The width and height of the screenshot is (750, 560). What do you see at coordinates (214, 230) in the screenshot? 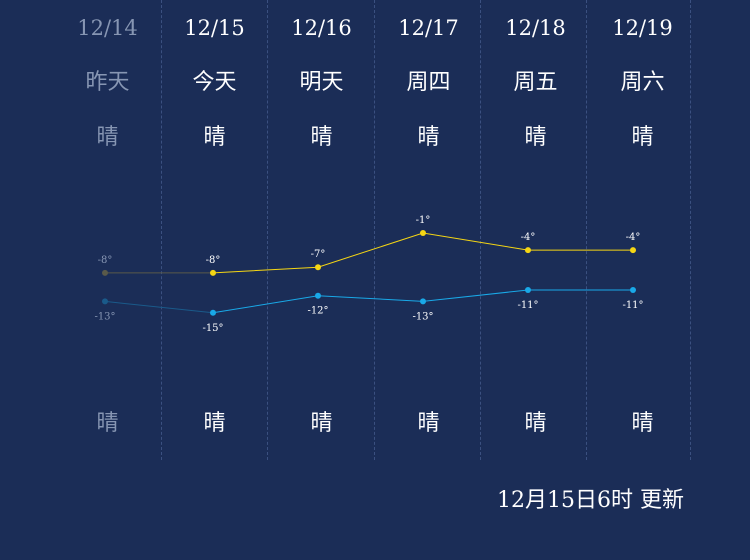
I see `day-column-today: 12/15 今天 晴 晴` at bounding box center [214, 230].